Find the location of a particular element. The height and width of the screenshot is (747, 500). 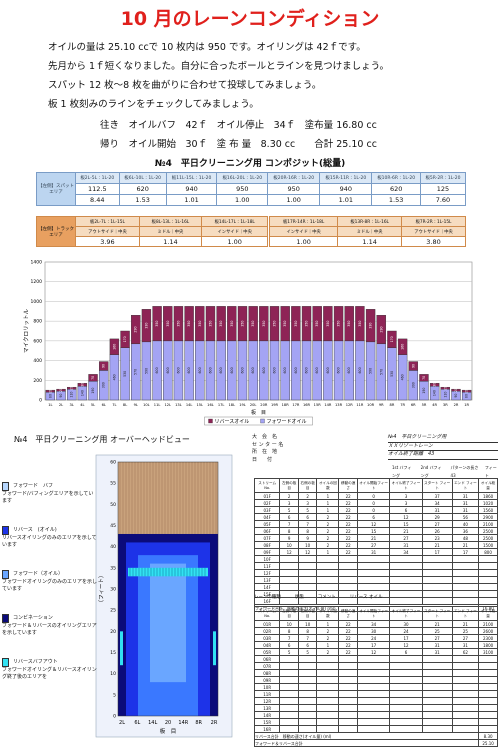

stream-row: 03R 7 7 2 22 24 17 27 27 2300 is located at coordinates (375, 638).